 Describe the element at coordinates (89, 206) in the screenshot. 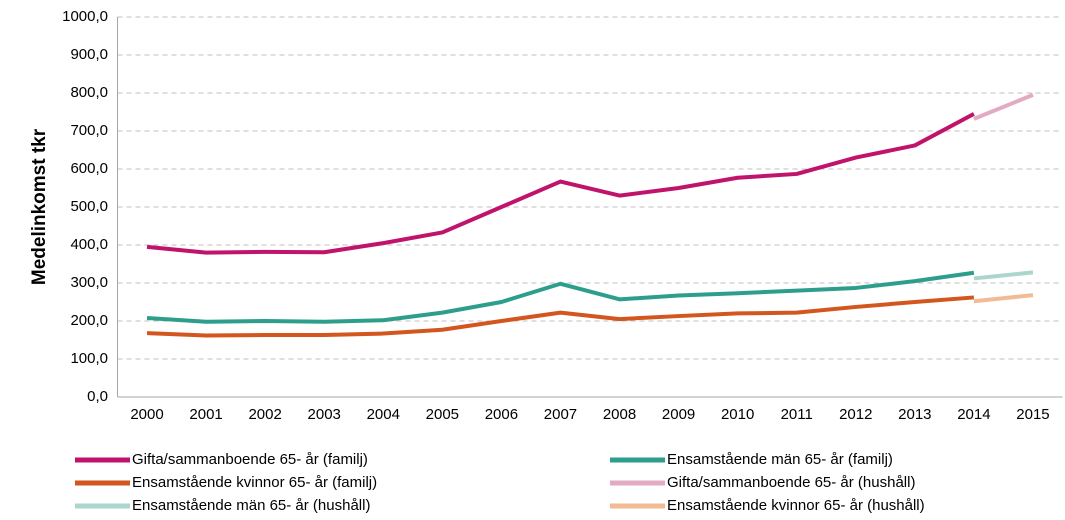

I see `y-tick-label: 500,0` at that location.